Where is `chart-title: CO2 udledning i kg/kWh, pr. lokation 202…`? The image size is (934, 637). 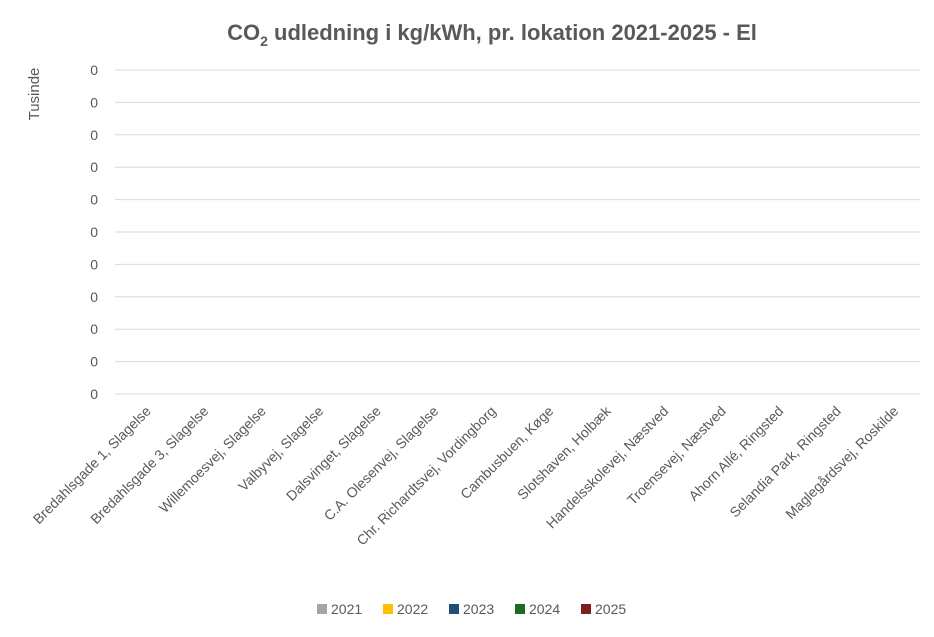
chart-title: CO2 udledning i kg/kWh, pr. lokation 202… is located at coordinates (492, 34).